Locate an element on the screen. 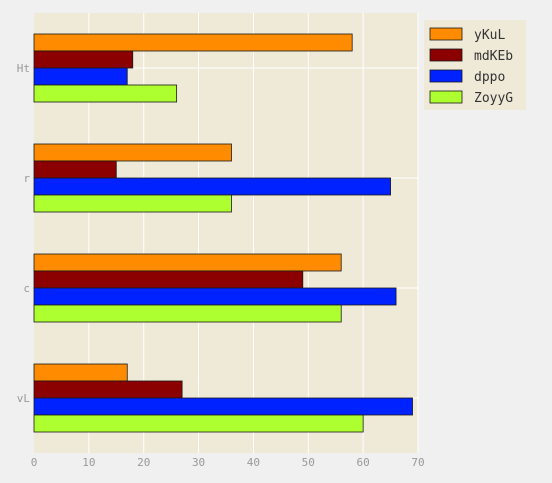  x-tick-label: 10 is located at coordinates (88, 462).